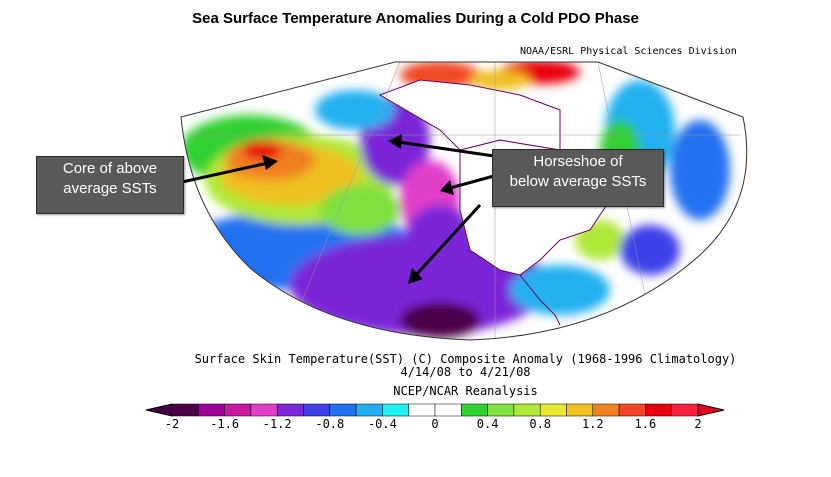 The height and width of the screenshot is (477, 831). I want to click on callout-below-line1: Horseshoe of, so click(578, 161).